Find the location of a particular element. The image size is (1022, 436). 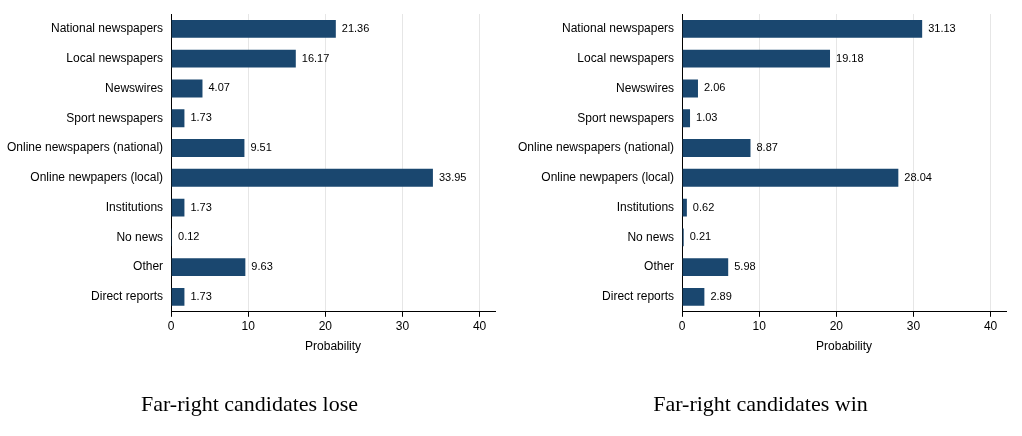

data-label: 19.18 is located at coordinates (850, 57).